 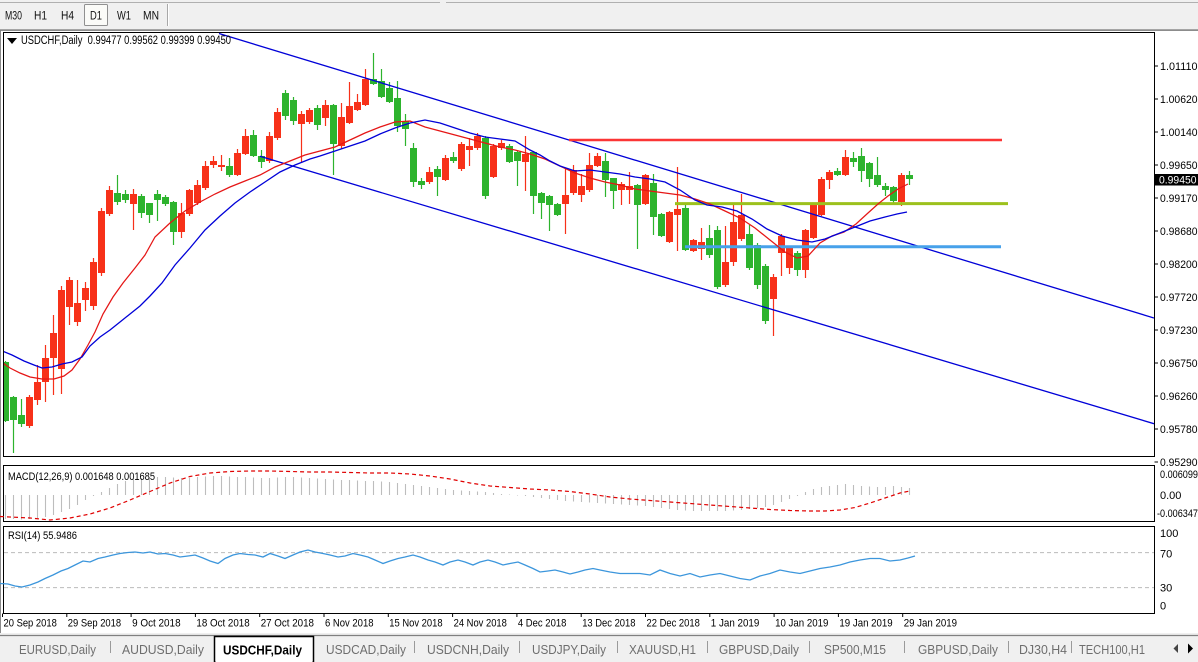 I want to click on svg-text: 0.95780, so click(x=1179, y=430).